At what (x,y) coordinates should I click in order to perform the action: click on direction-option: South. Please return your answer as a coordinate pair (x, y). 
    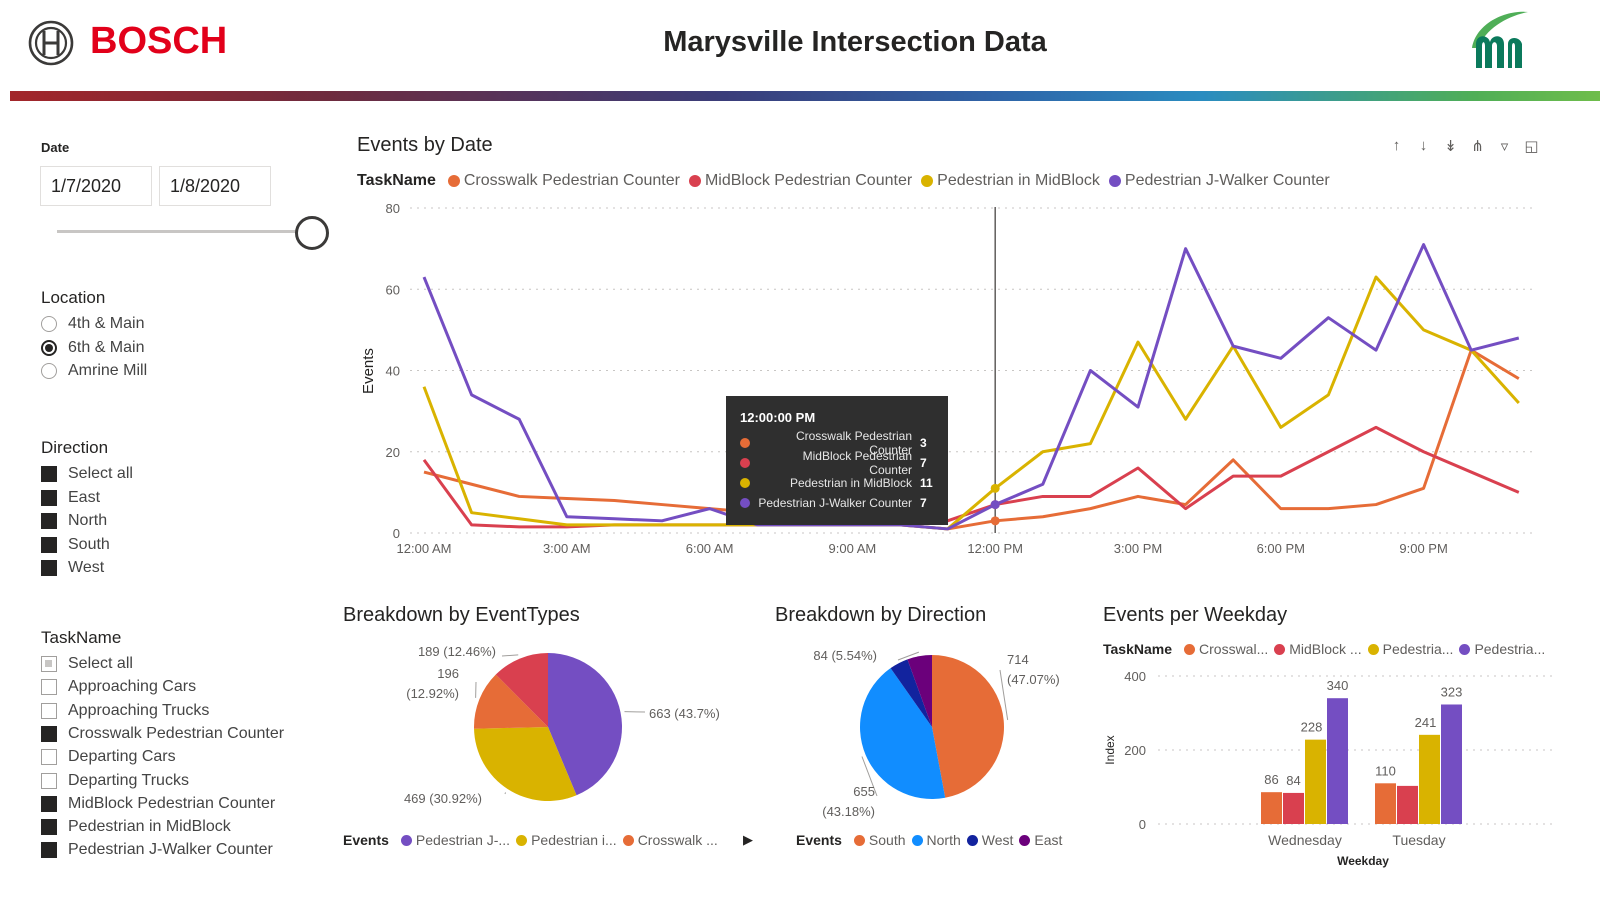
    Looking at the image, I should click on (75, 545).